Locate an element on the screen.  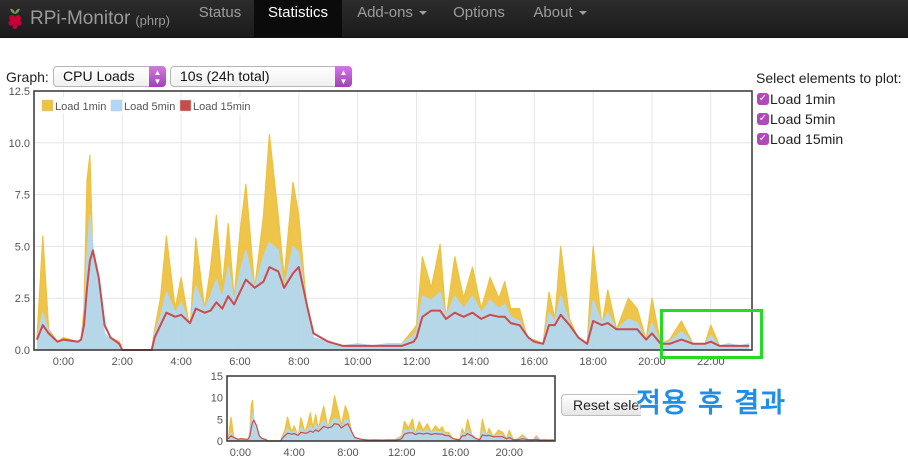
legend-swatch-load-1min is located at coordinates (47, 105).